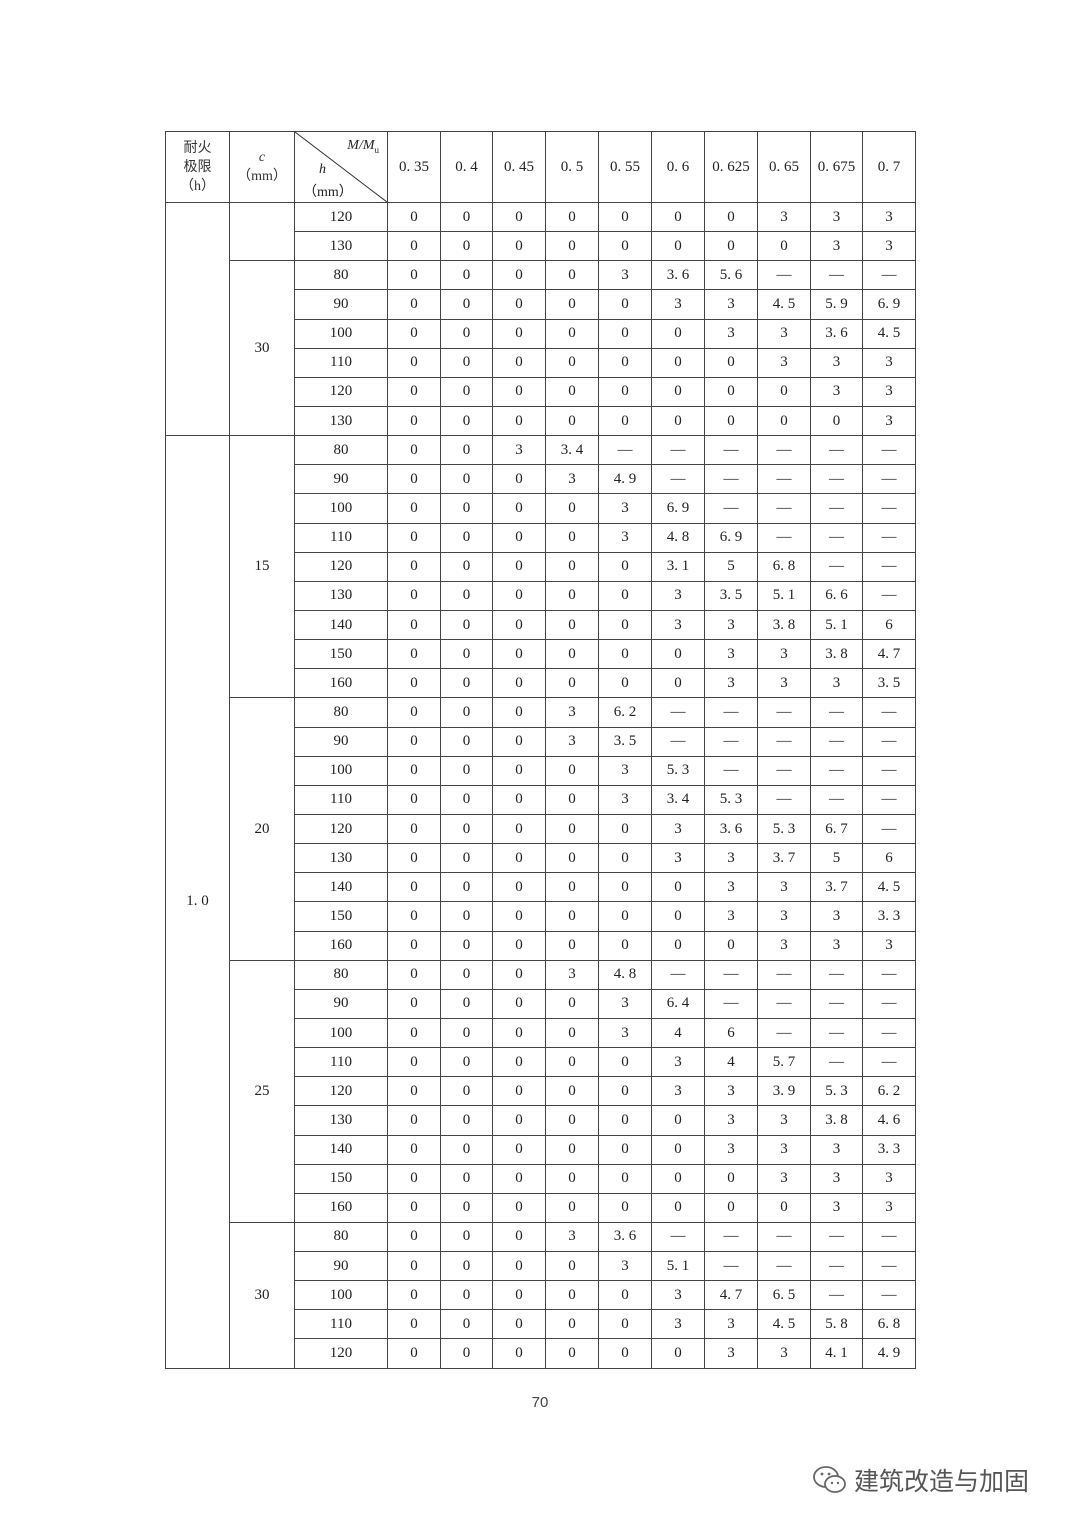  What do you see at coordinates (541, 1091) in the screenshot?
I see `table-row: 25 80 0 0 0 3 4. 8— — — — —` at bounding box center [541, 1091].